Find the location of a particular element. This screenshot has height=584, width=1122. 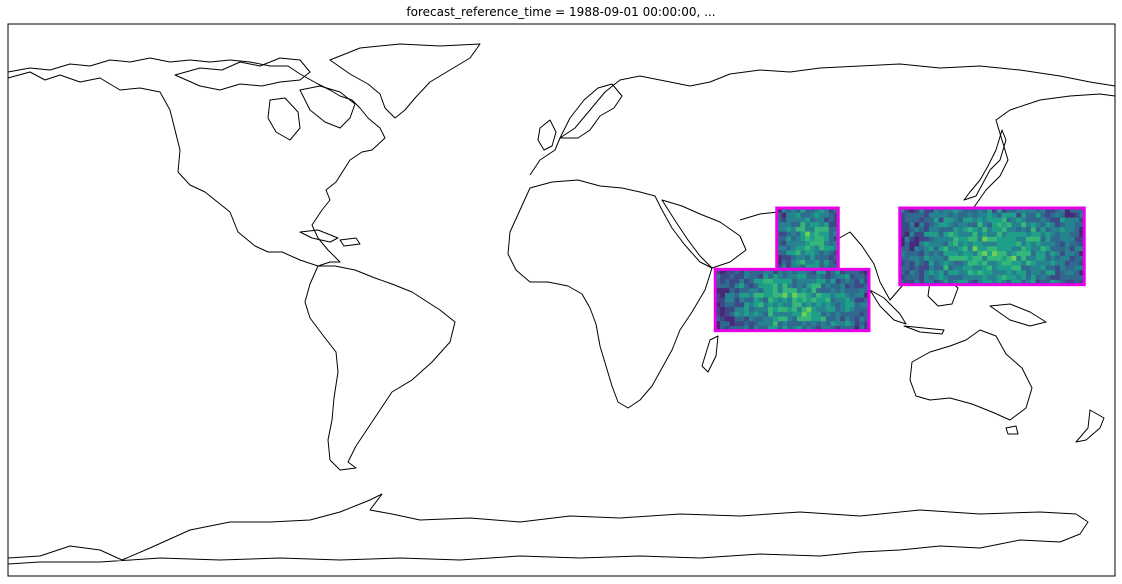

hudson-bay-coast is located at coordinates (284, 119).